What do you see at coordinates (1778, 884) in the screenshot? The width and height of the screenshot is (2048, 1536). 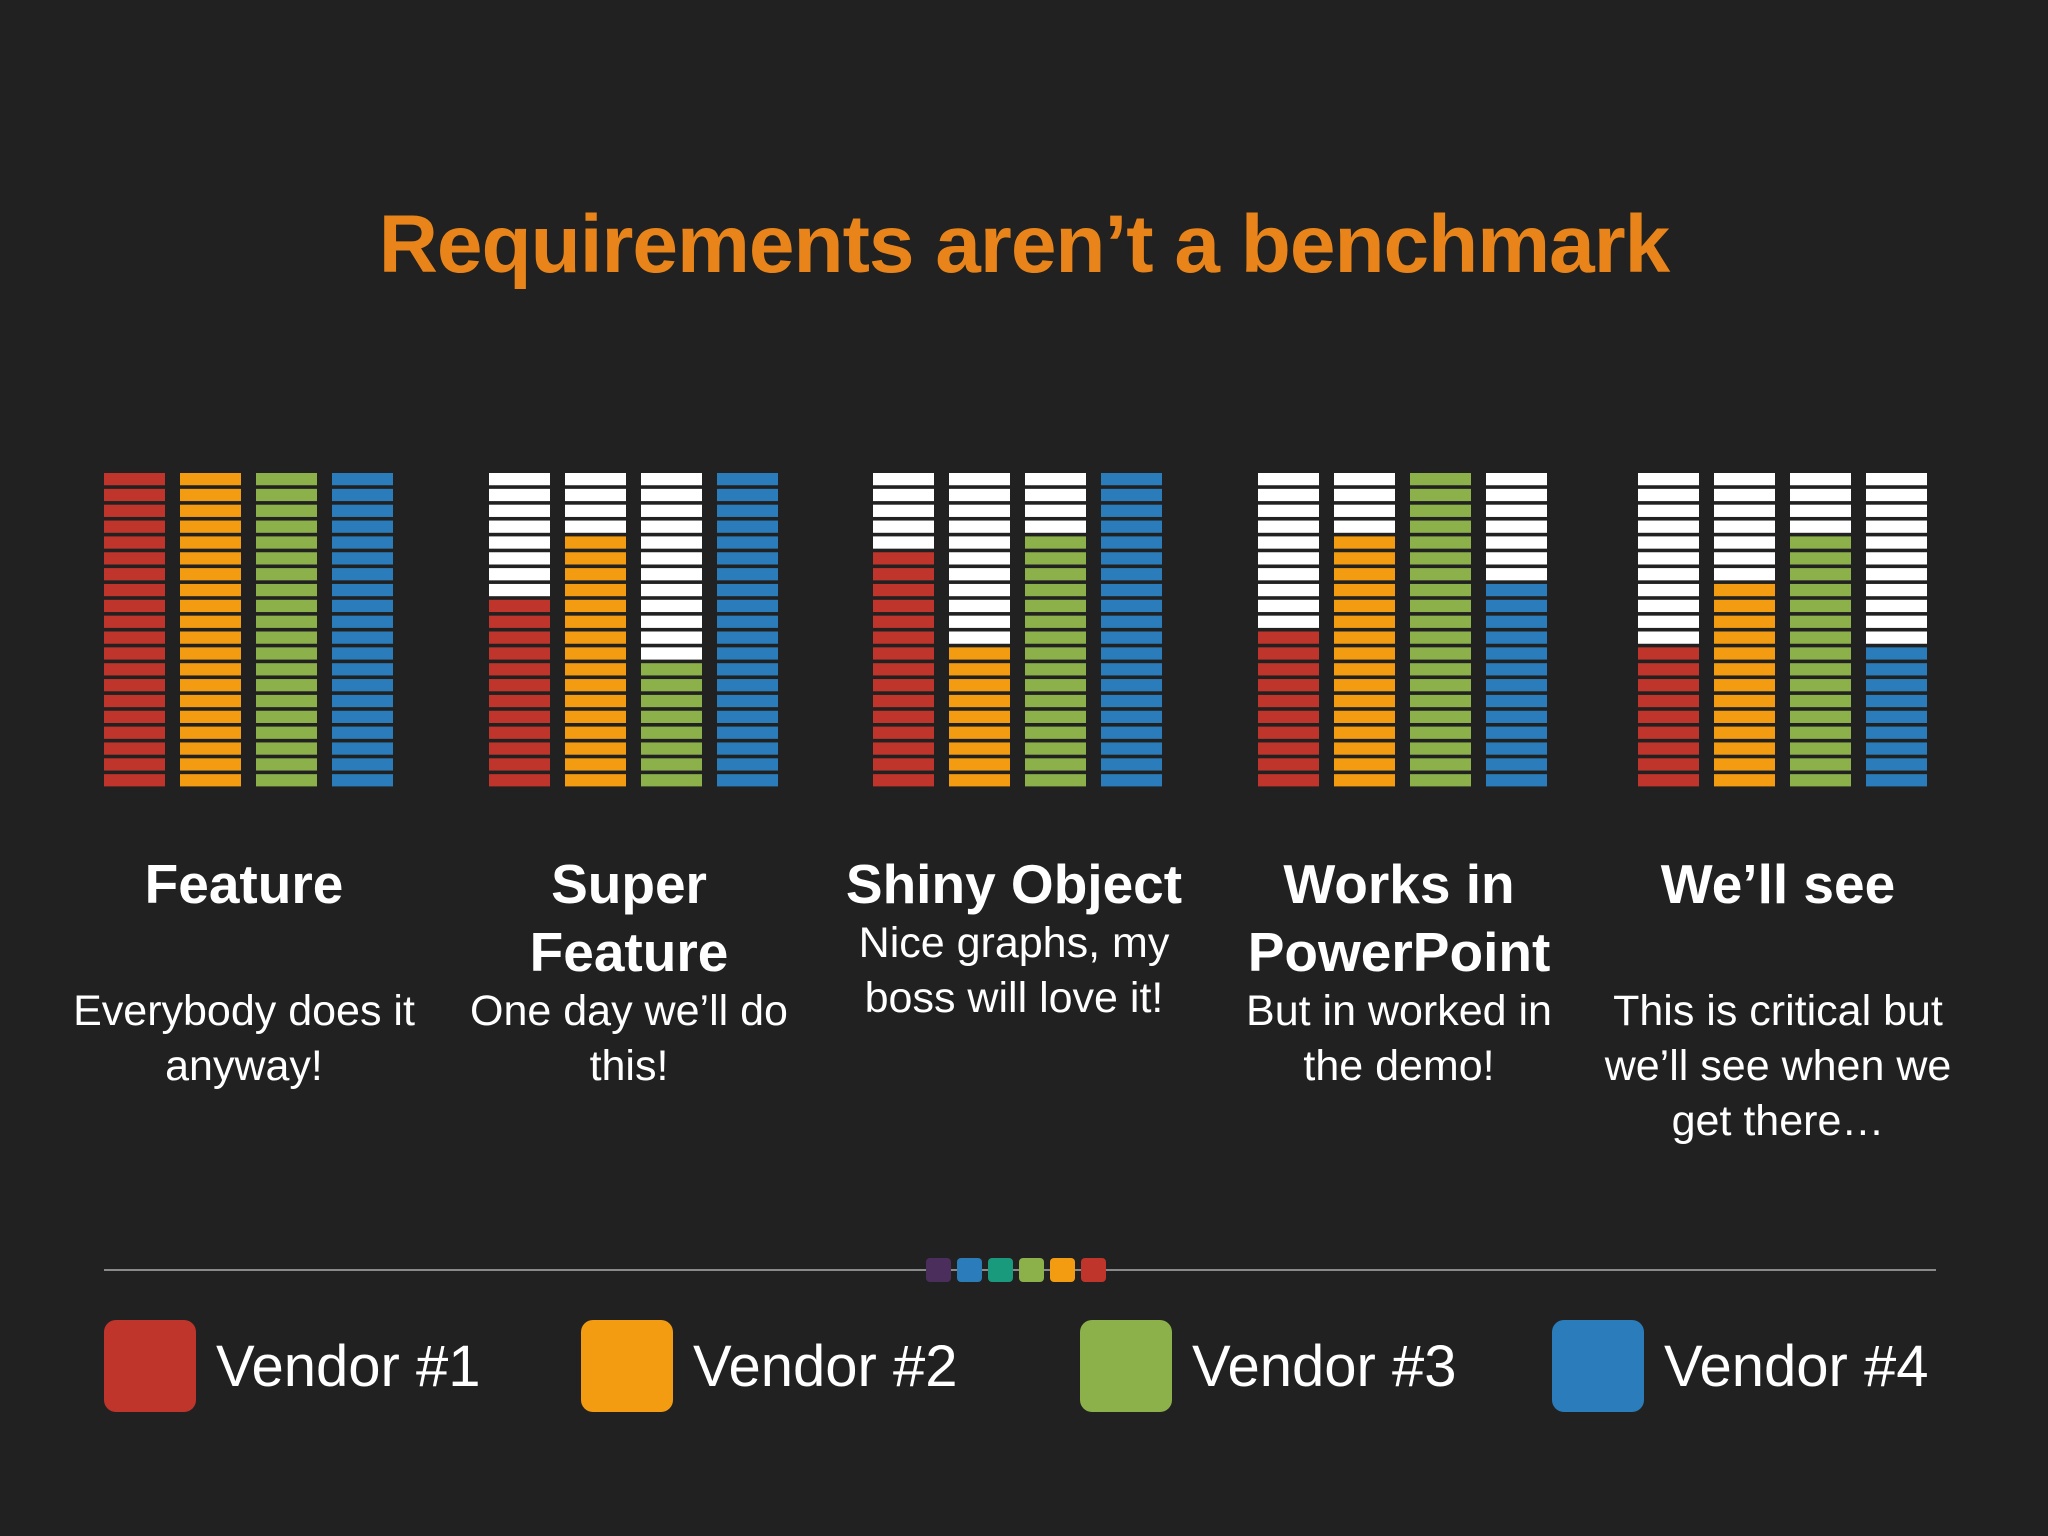 I see `group-heading-well-see: We’ll see` at bounding box center [1778, 884].